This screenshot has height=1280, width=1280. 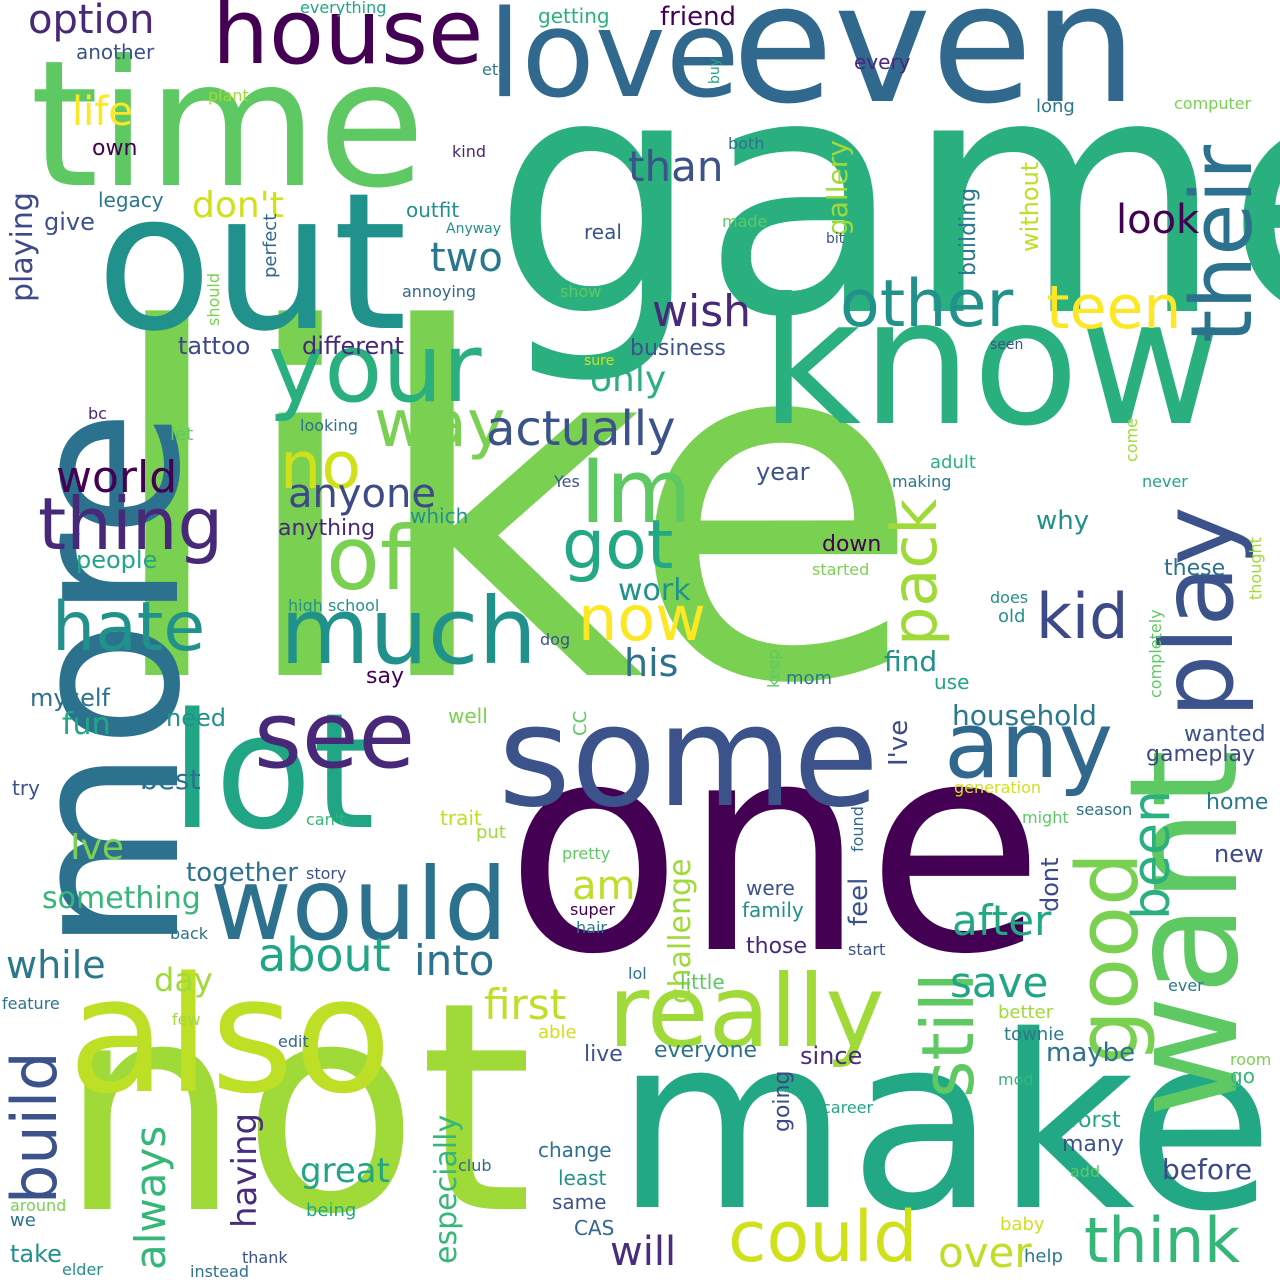 What do you see at coordinates (265, 1257) in the screenshot?
I see `word-thank: thank` at bounding box center [265, 1257].